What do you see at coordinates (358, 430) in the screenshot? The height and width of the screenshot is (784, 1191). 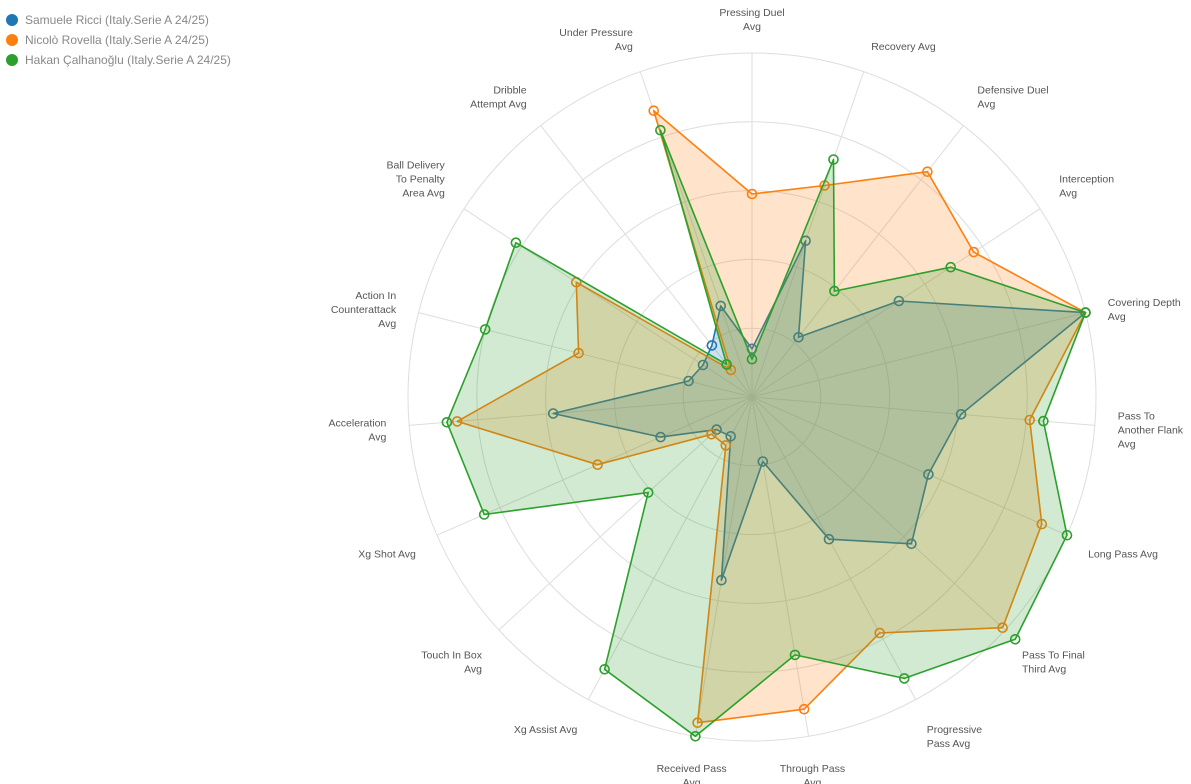 I see `axis-label: Acceleration Avg` at bounding box center [358, 430].